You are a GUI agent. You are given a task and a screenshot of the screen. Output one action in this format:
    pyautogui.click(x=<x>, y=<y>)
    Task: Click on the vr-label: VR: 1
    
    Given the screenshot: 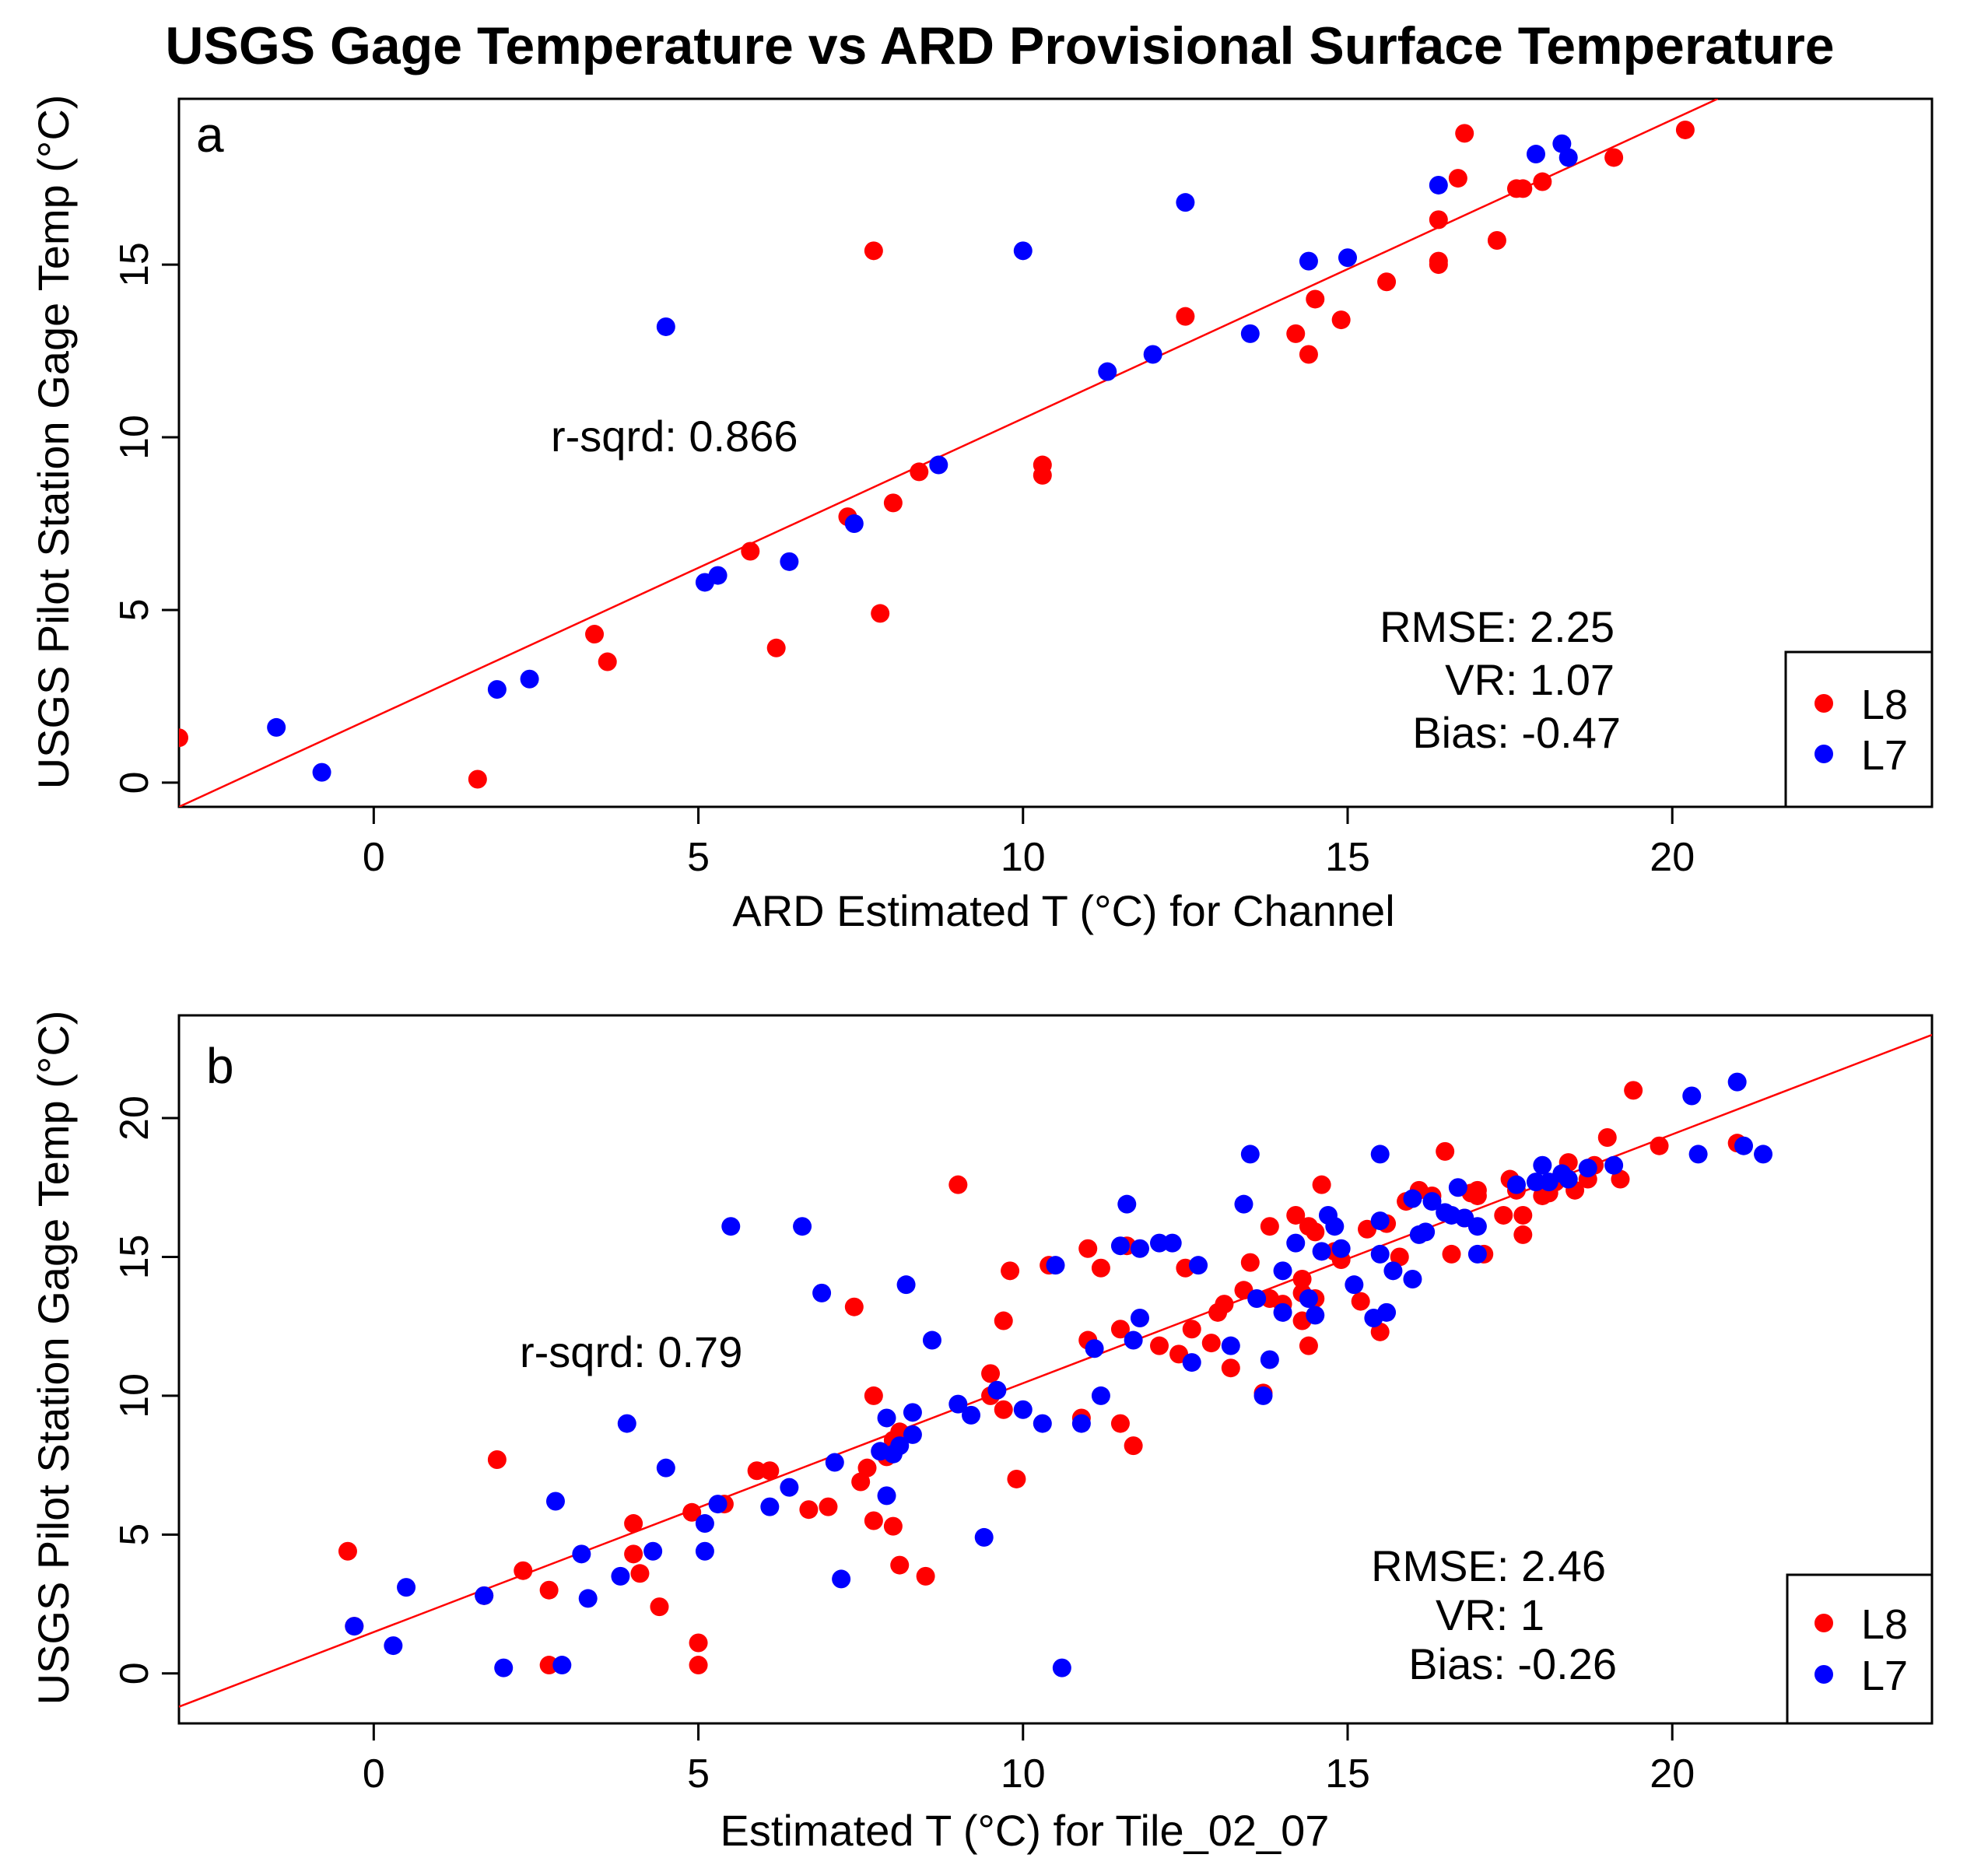 What is the action you would take?
    pyautogui.click(x=1490, y=1614)
    